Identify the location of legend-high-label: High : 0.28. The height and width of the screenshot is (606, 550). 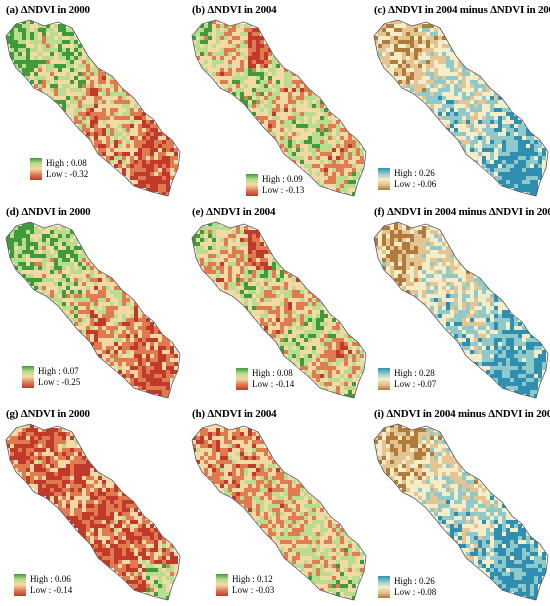
(414, 373).